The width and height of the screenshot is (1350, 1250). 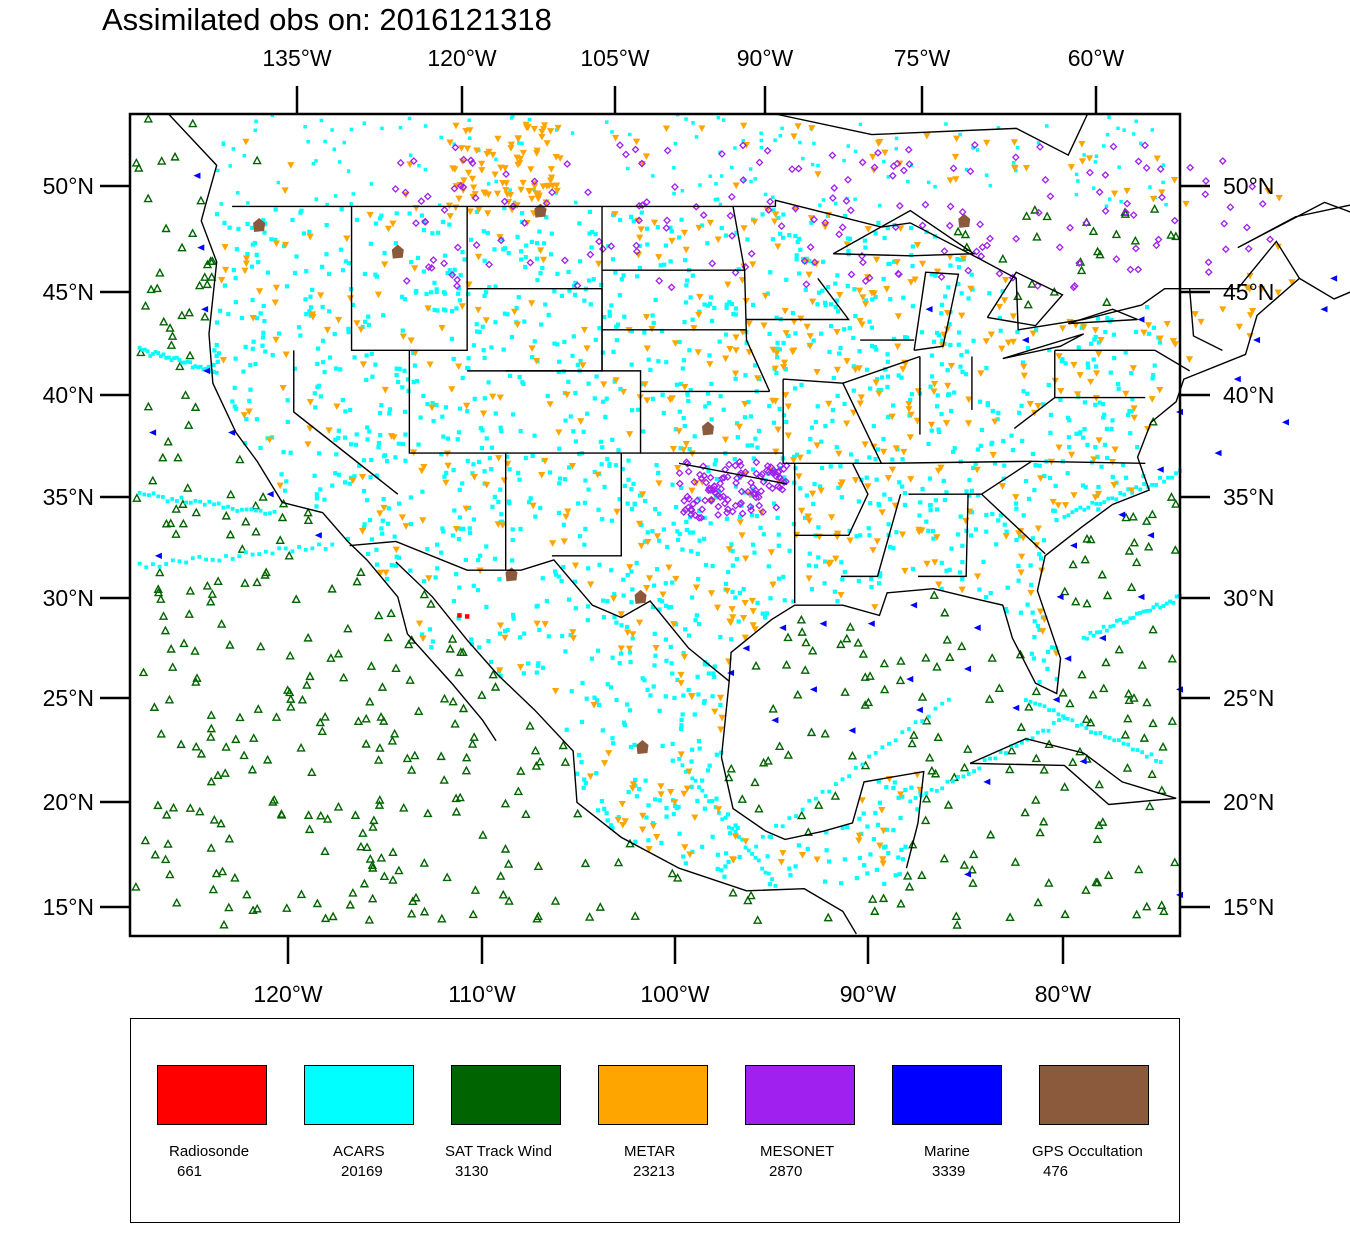 What do you see at coordinates (949, 1171) in the screenshot?
I see `legend-count: 3339` at bounding box center [949, 1171].